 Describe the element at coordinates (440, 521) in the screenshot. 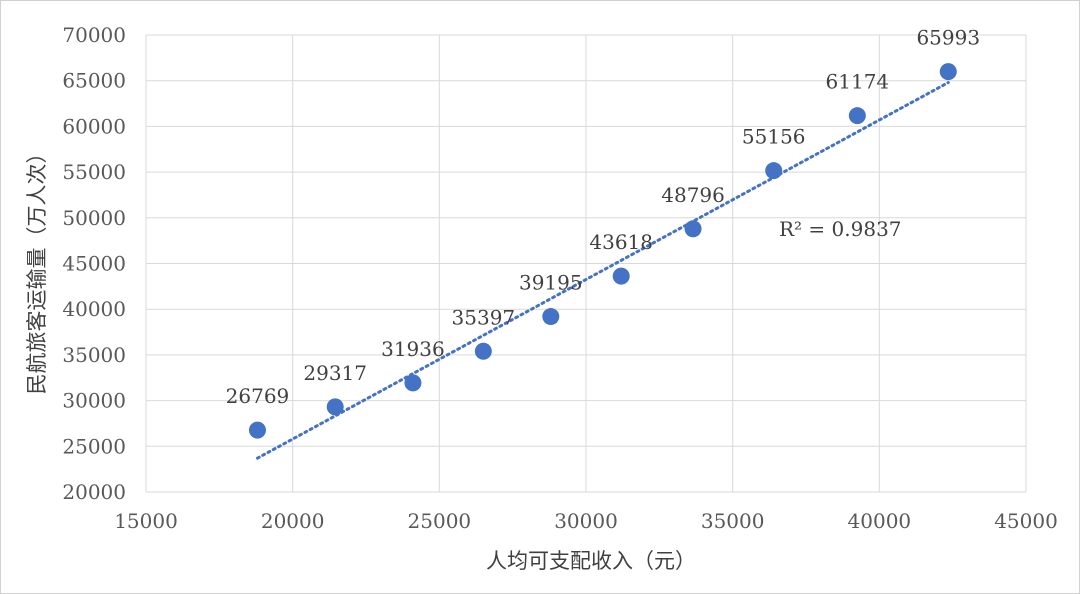

I see `x-tick-label-2: 25000` at that location.